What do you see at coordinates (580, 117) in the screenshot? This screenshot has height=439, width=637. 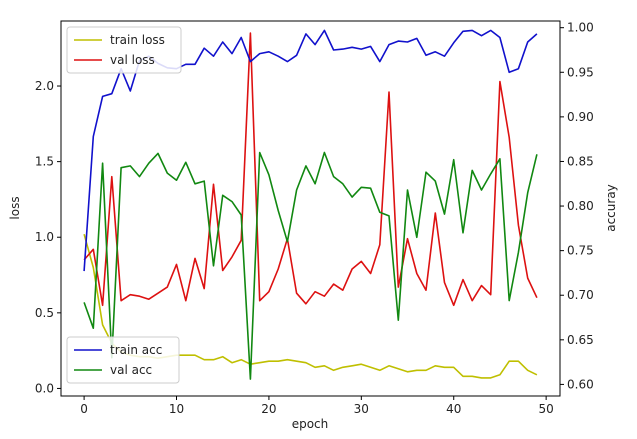 I see `right-y-tick-label: 0.90` at bounding box center [580, 117].